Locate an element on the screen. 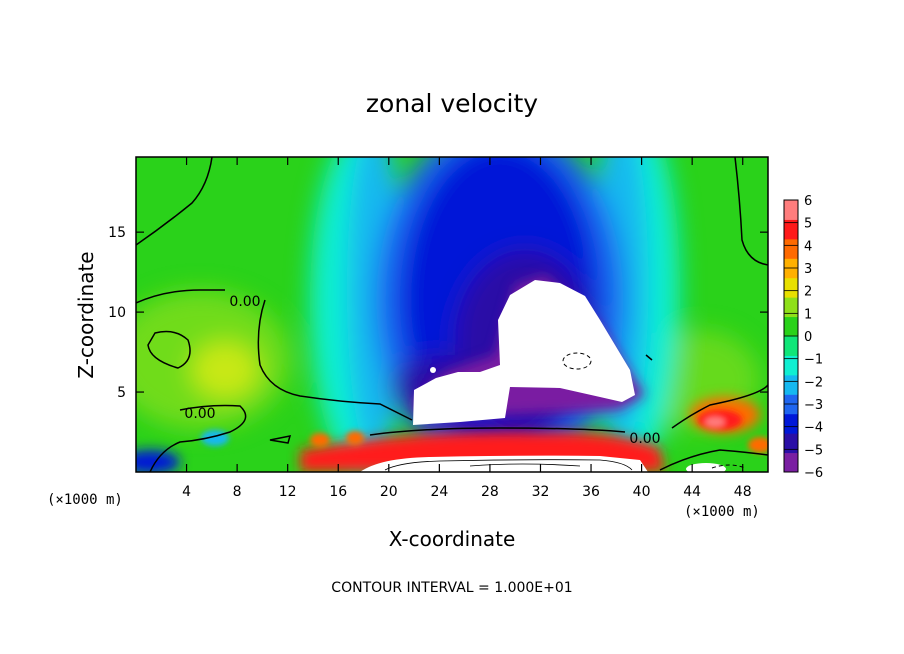  x-tick-label: 32 is located at coordinates (541, 492).